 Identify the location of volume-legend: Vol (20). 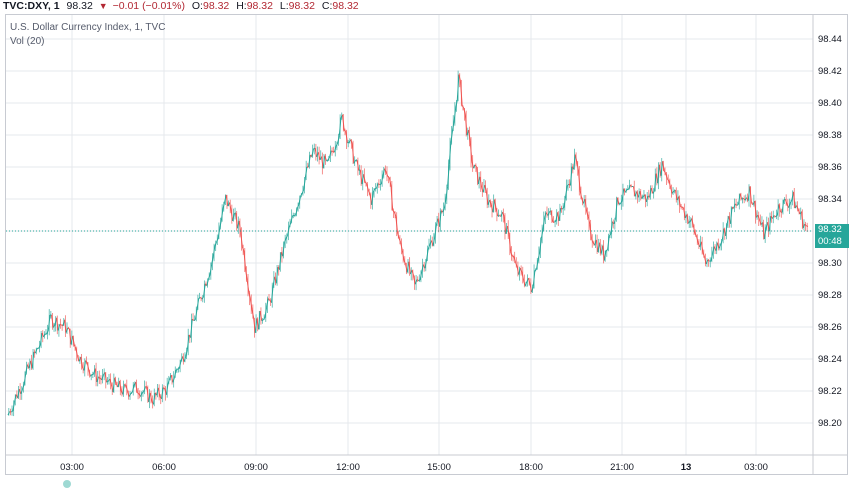
(27, 41).